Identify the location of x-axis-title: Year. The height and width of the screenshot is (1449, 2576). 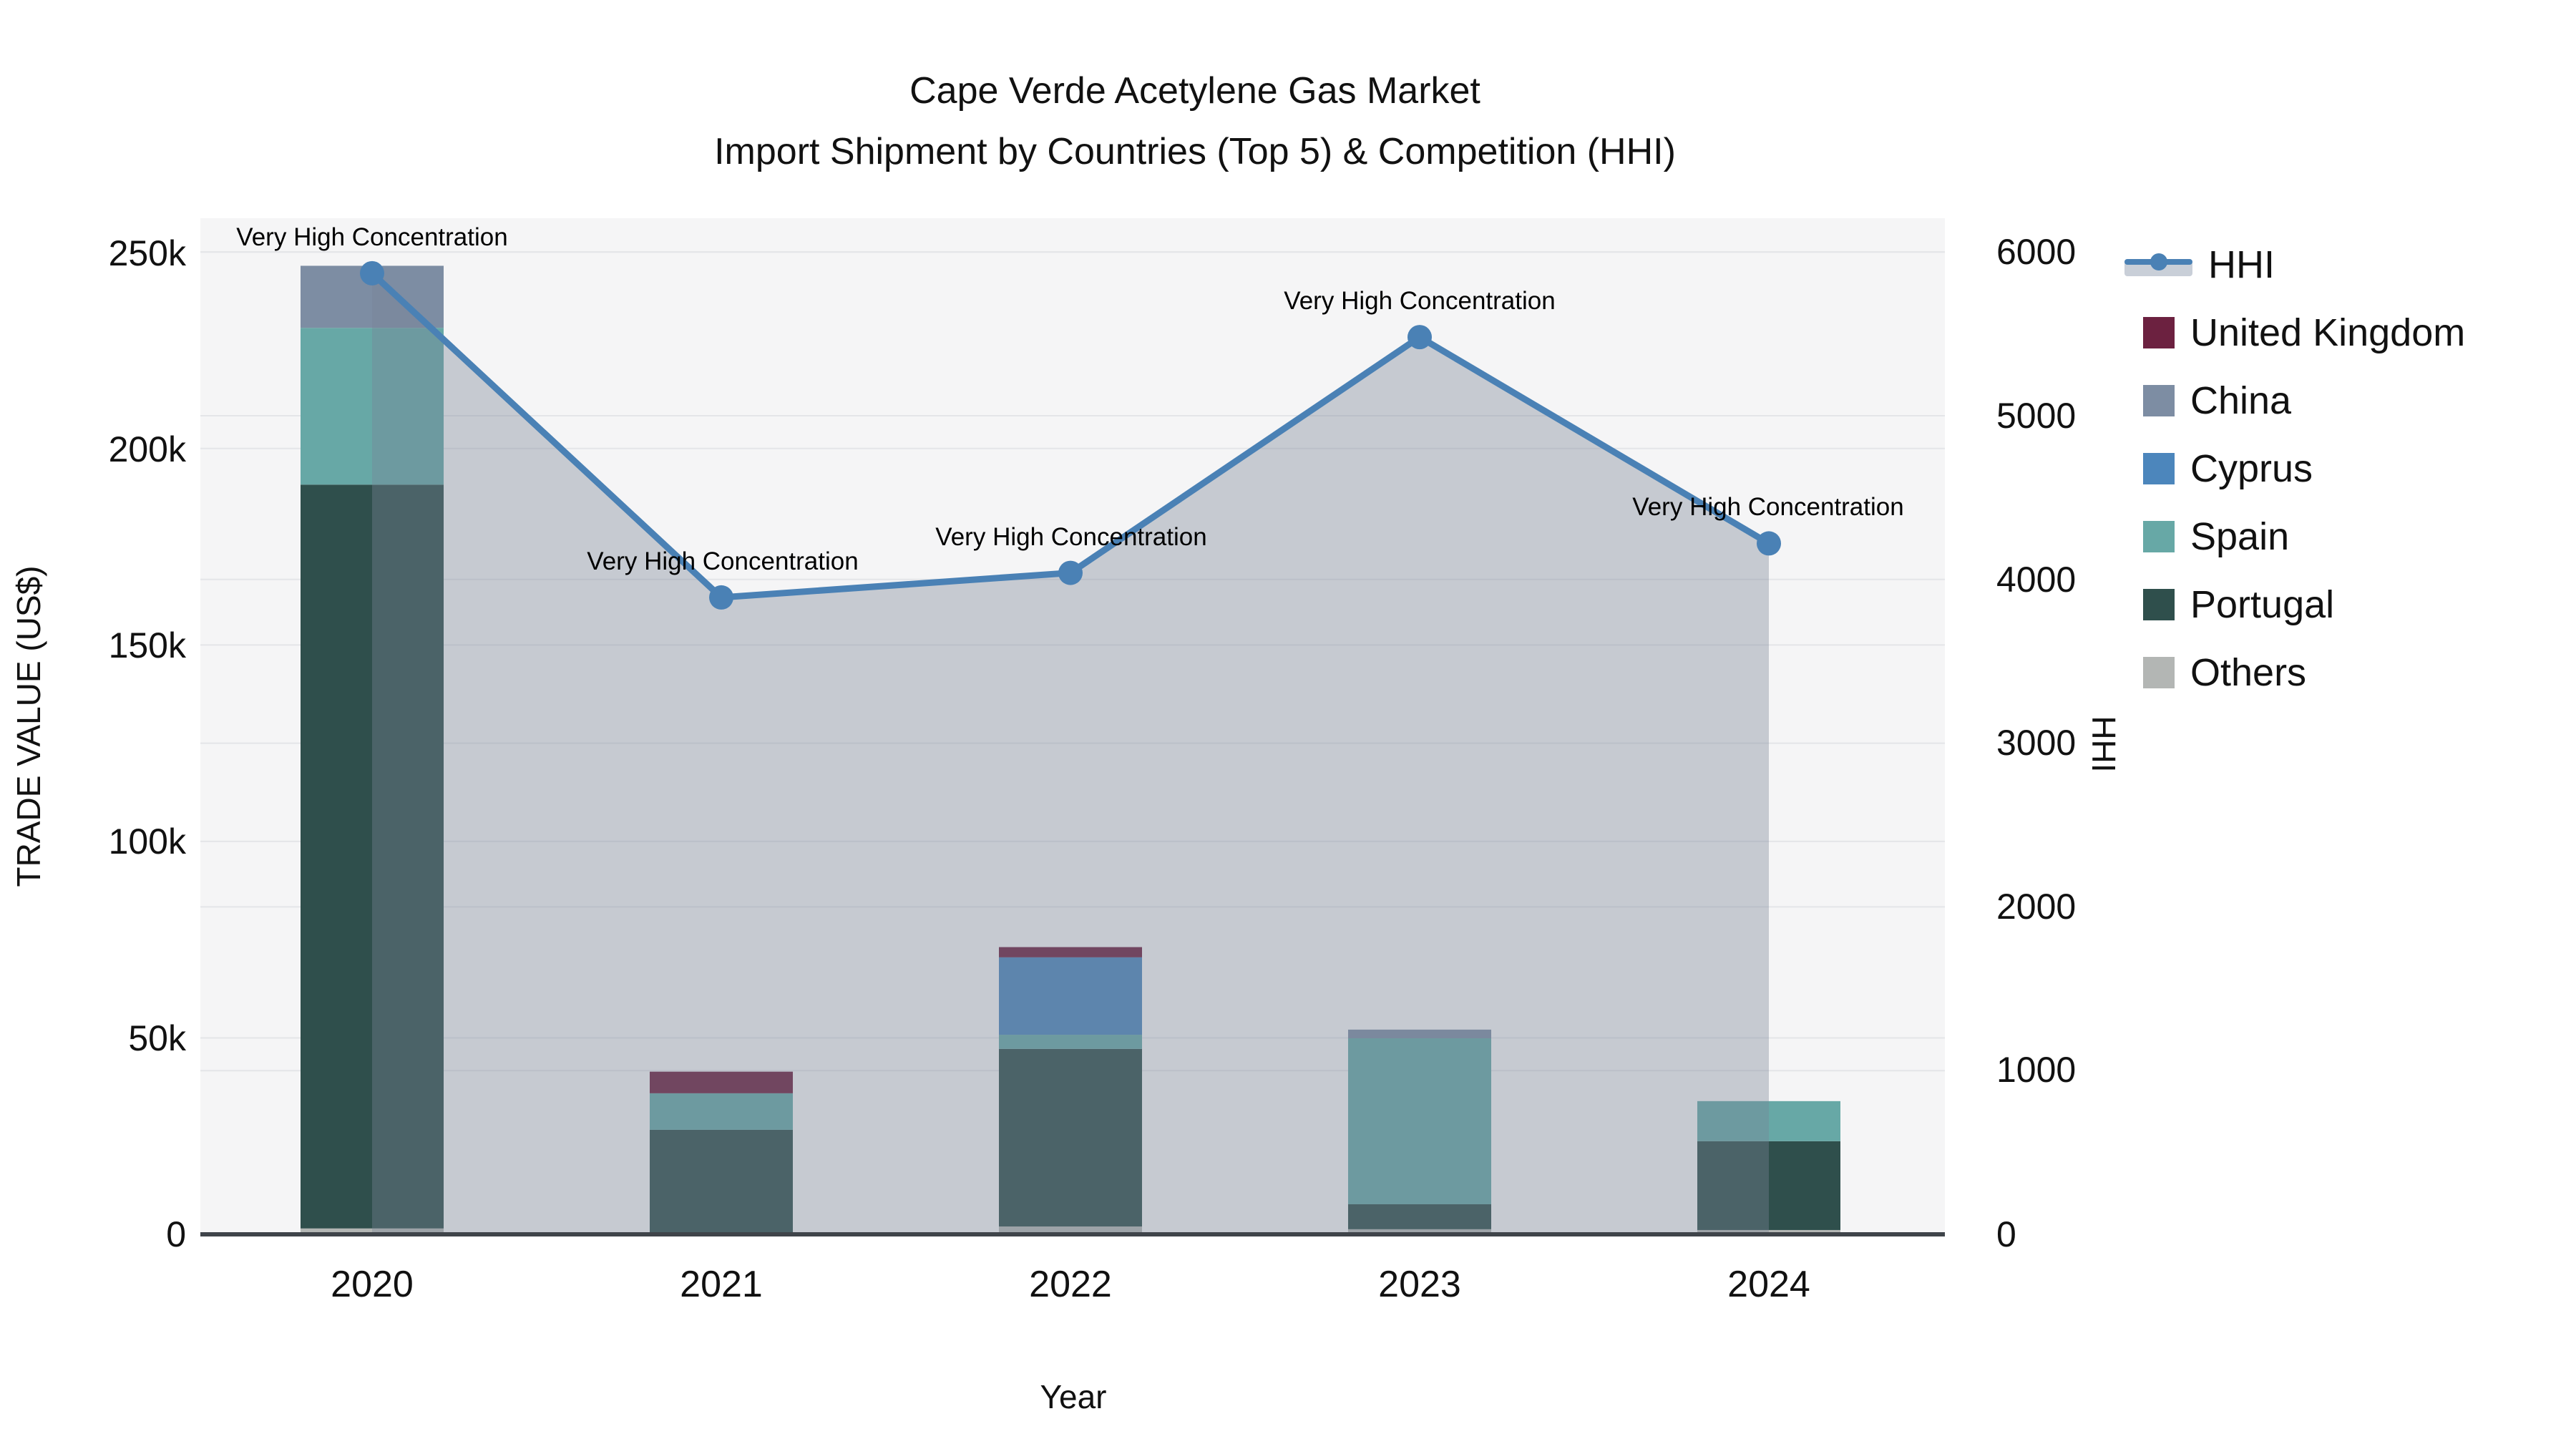
(1073, 1396).